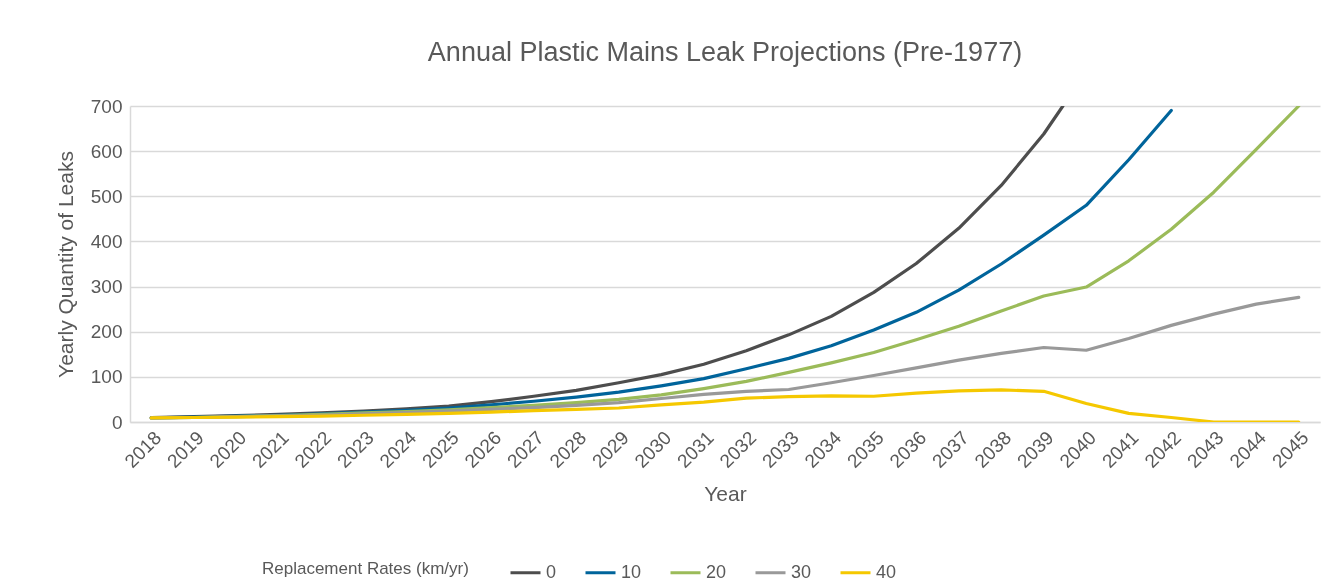  Describe the element at coordinates (106, 332) in the screenshot. I see `y-tick-label: 200` at that location.